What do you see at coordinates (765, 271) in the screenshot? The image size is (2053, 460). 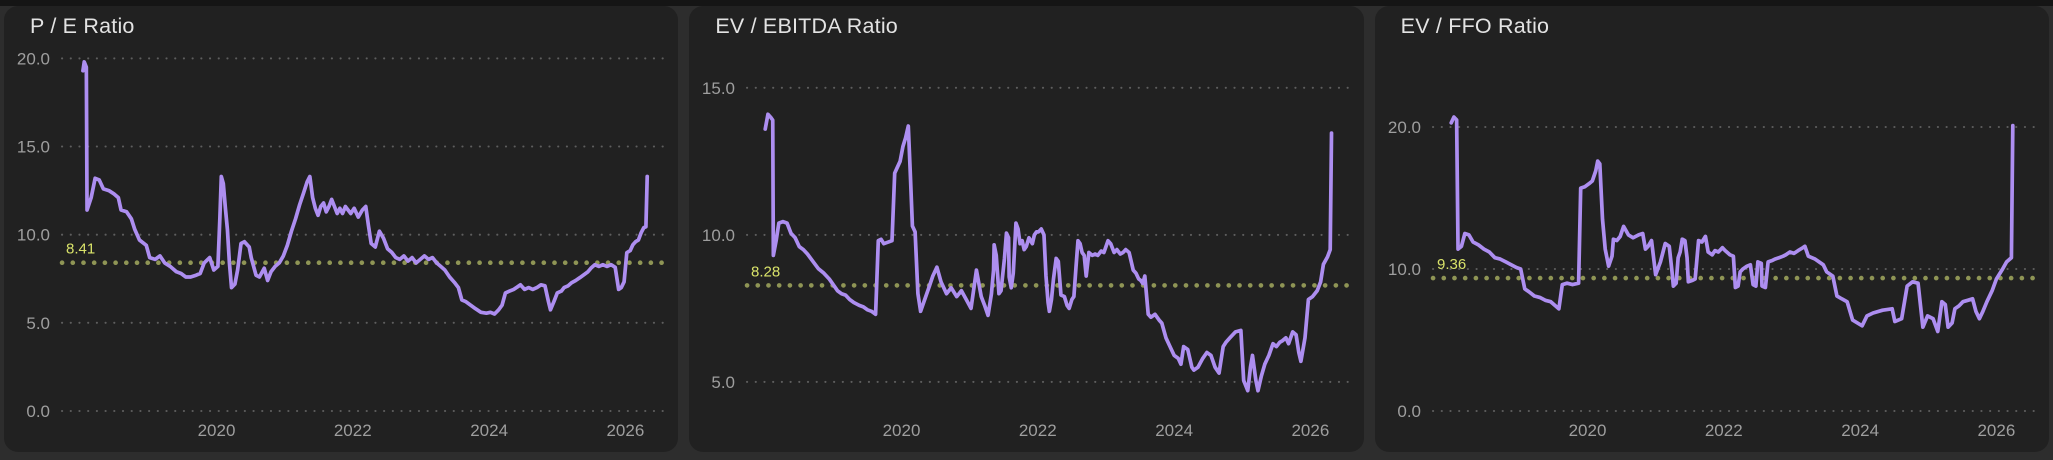 I see `average-value-label: 8.28` at bounding box center [765, 271].